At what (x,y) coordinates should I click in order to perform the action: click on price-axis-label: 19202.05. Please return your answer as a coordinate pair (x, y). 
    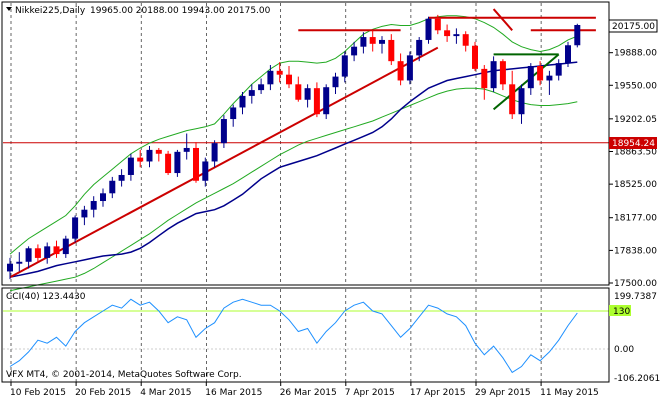
    Looking at the image, I should click on (635, 120).